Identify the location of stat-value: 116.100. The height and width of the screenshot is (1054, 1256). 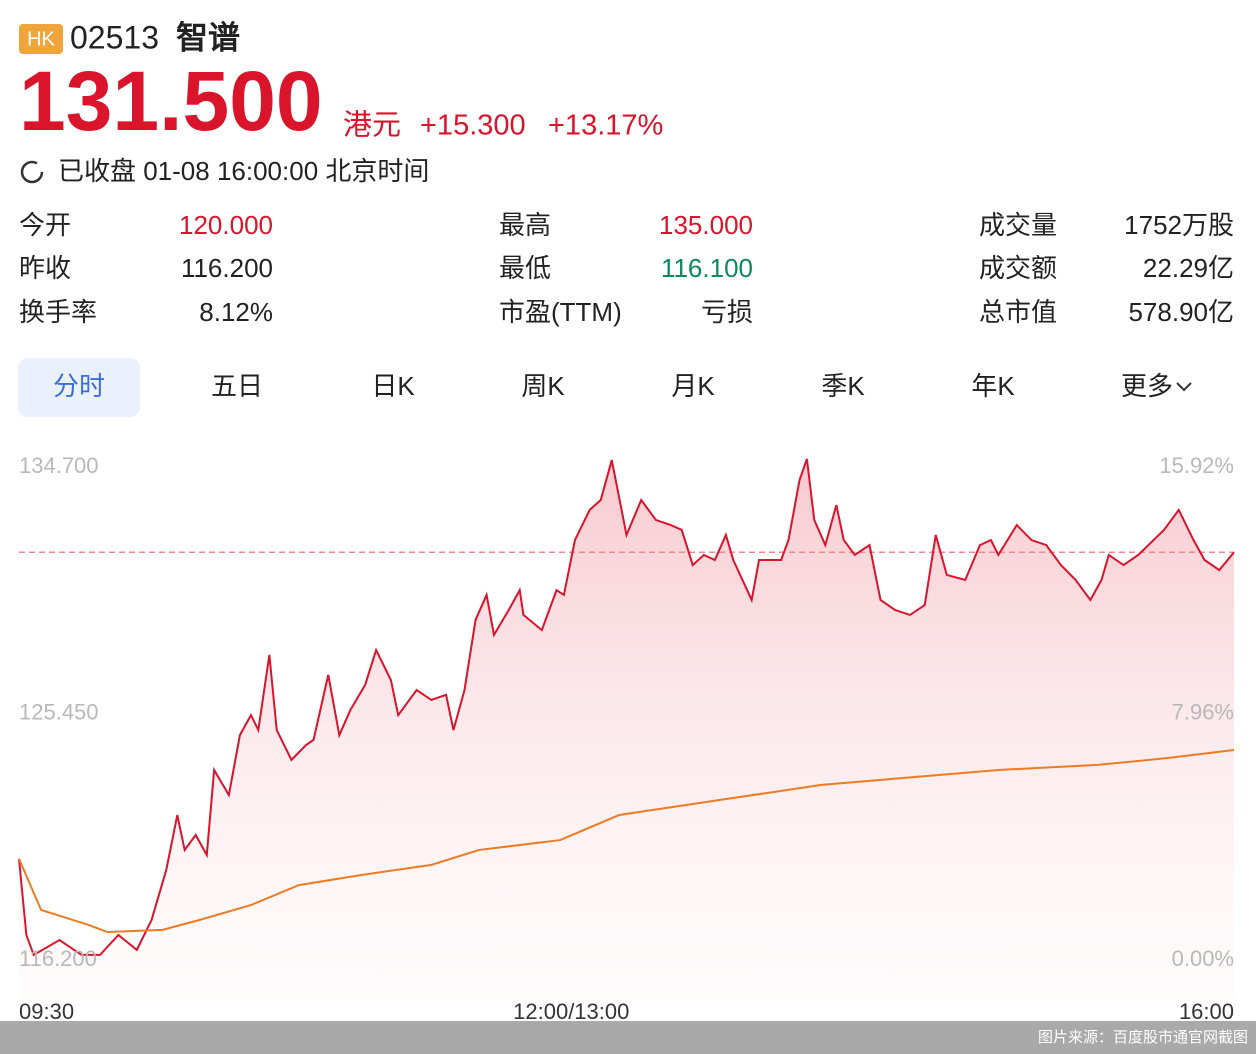
(707, 268).